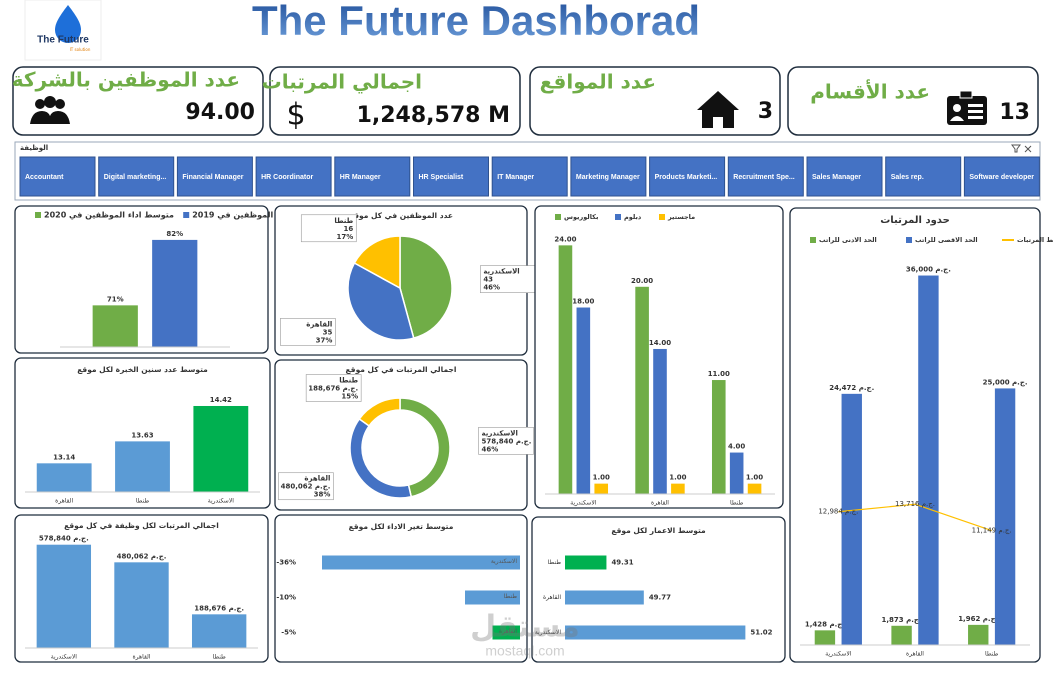 The width and height of the screenshot is (1053, 678). I want to click on kpi-value: 3, so click(765, 111).